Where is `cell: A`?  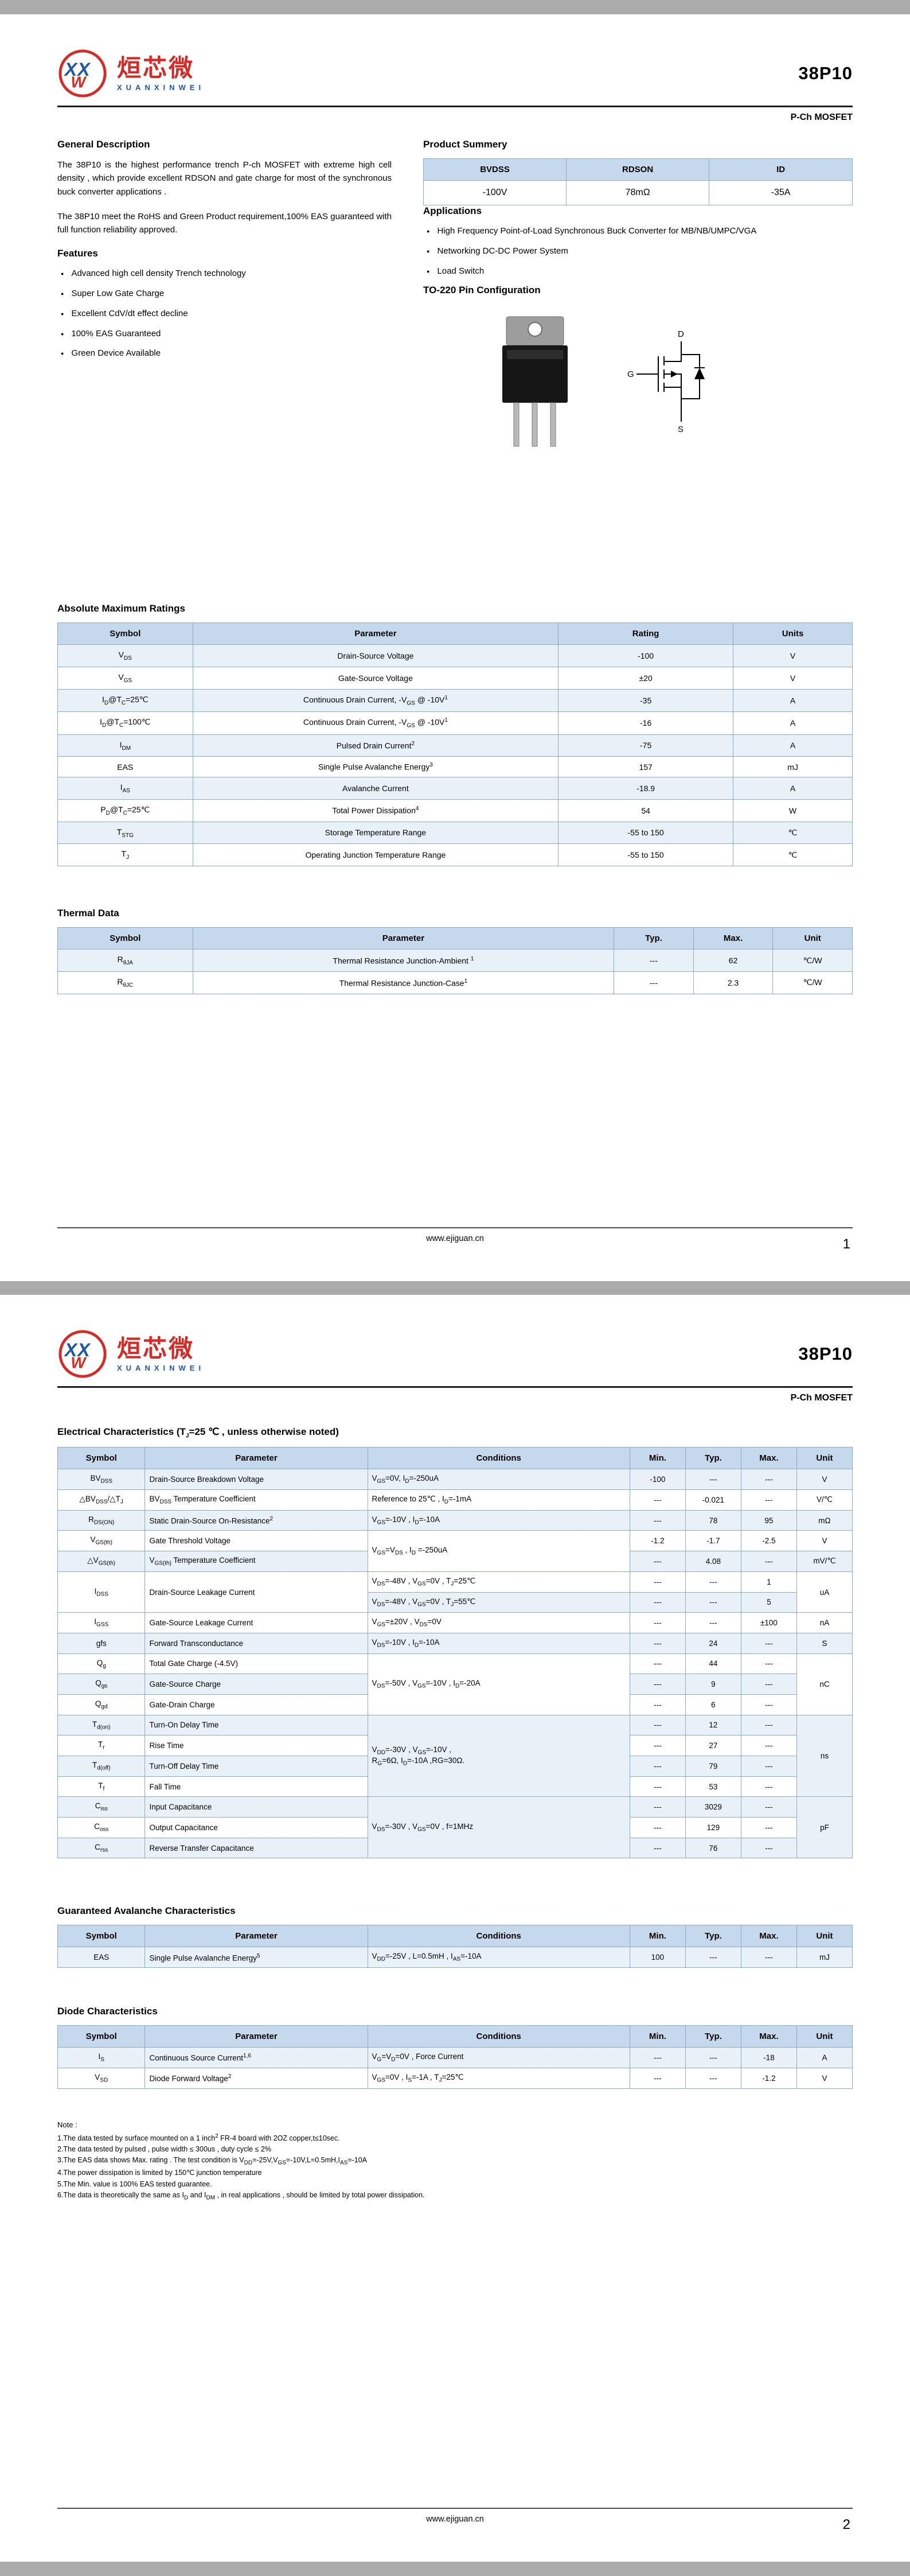 cell: A is located at coordinates (793, 701).